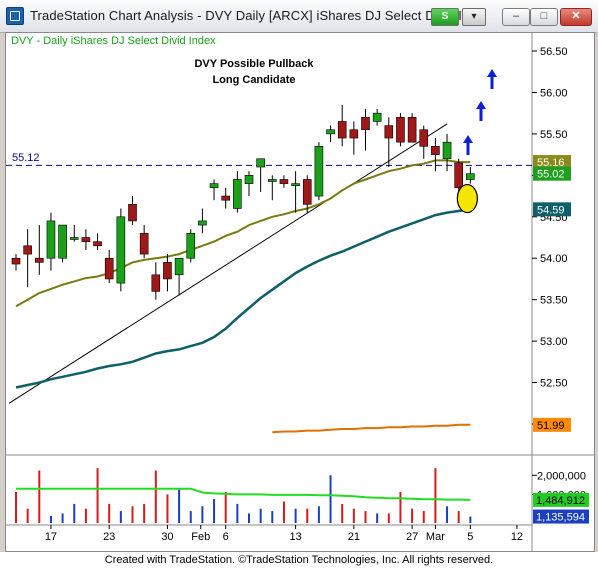 This screenshot has height=568, width=598. Describe the element at coordinates (544, 17) in the screenshot. I see `maximize-button: □` at that location.